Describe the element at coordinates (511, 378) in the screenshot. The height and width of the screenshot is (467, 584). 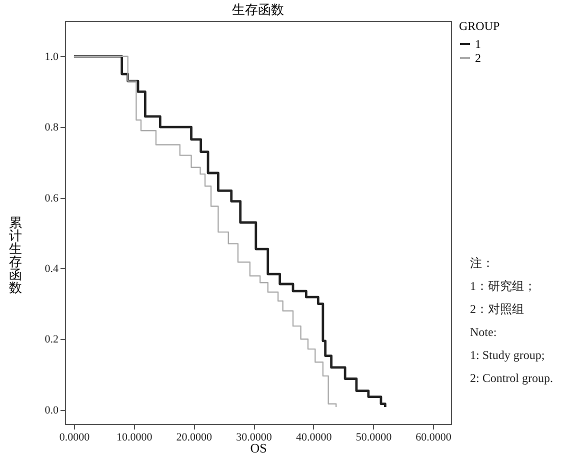
I see `text: 2: Control group.` at that location.